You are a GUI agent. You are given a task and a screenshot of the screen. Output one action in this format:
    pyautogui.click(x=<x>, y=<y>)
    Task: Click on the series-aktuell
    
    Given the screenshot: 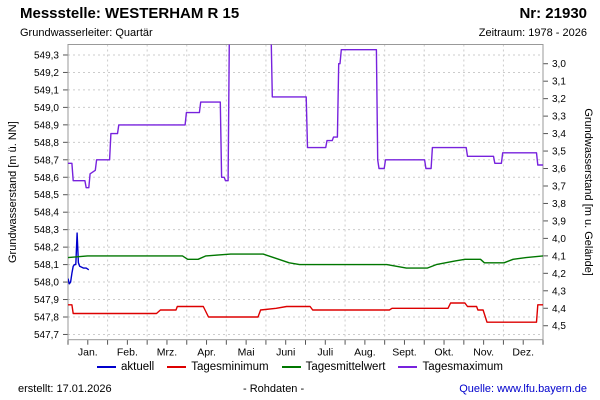 What is the action you would take?
    pyautogui.click(x=79, y=258)
    